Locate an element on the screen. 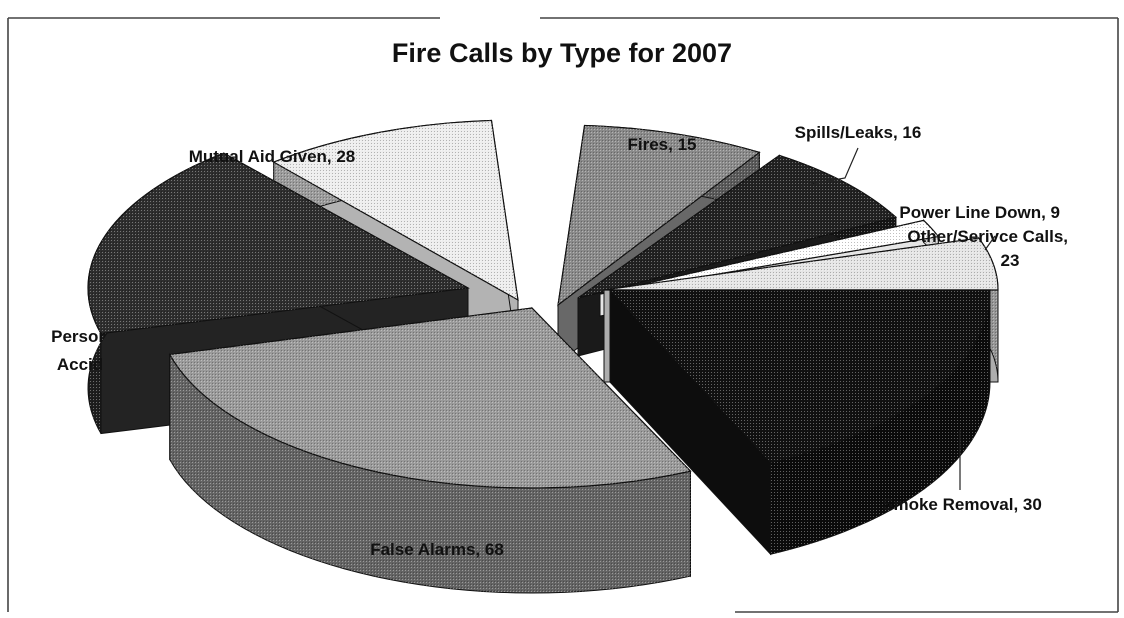  slice-label-other-serivce-calls: Other/Serivce Calls, is located at coordinates (987, 236).